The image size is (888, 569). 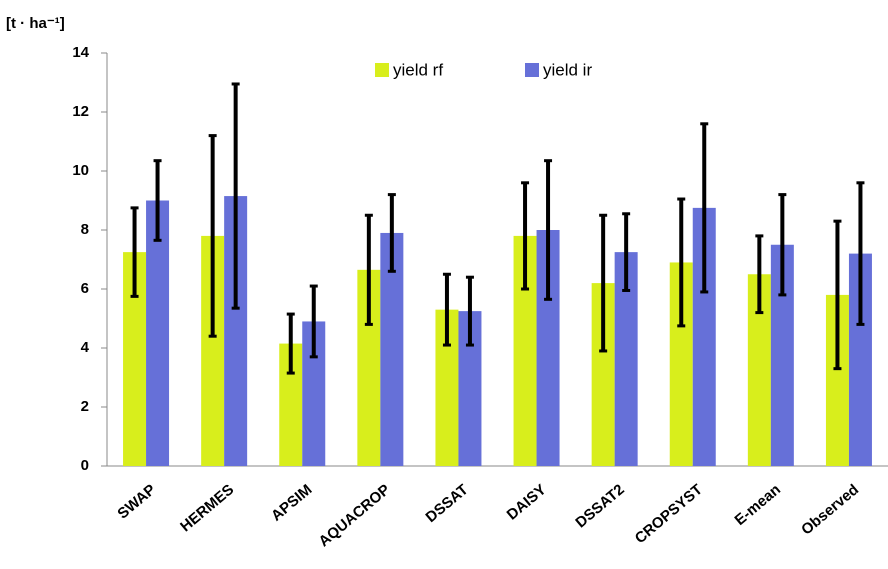 I want to click on y-axis-label: [t · ha⁻¹], so click(x=35, y=23).